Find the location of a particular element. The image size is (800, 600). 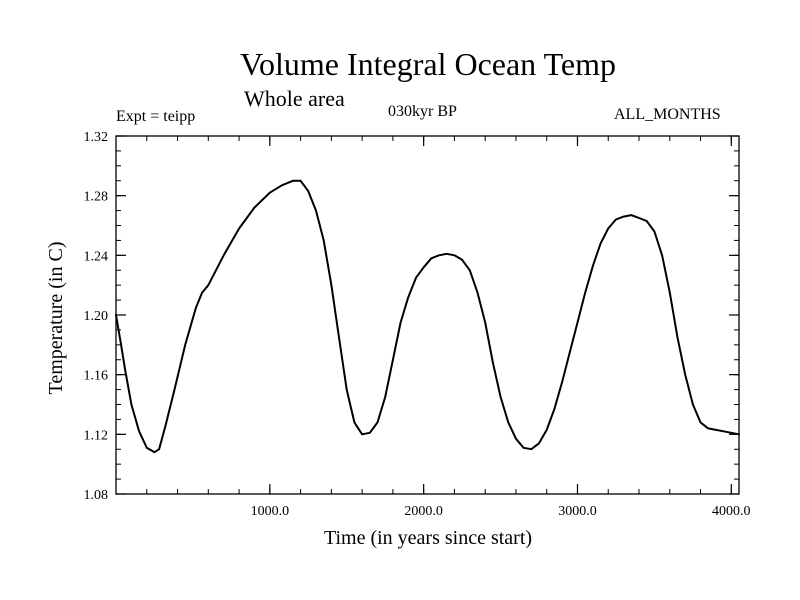

y-tick-label: 1.20 is located at coordinates (96, 316).